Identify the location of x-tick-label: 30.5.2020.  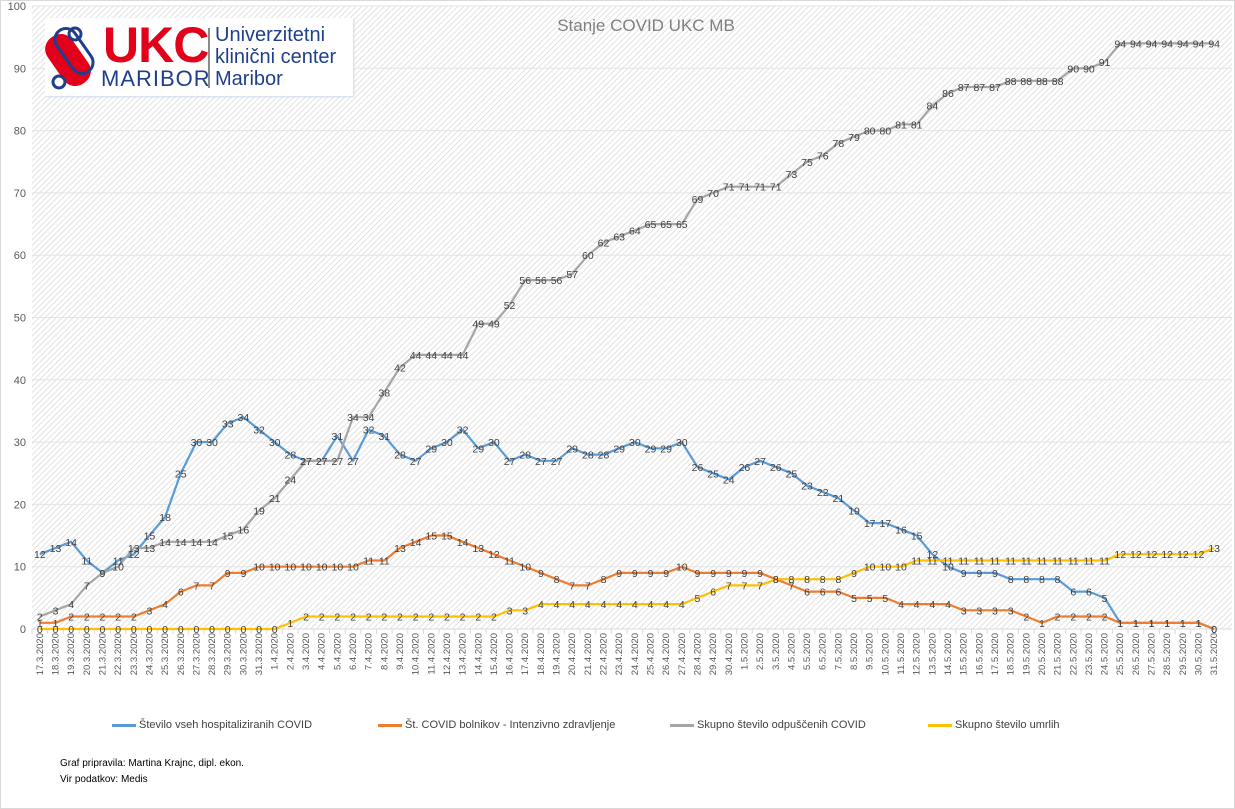
(1199, 654).